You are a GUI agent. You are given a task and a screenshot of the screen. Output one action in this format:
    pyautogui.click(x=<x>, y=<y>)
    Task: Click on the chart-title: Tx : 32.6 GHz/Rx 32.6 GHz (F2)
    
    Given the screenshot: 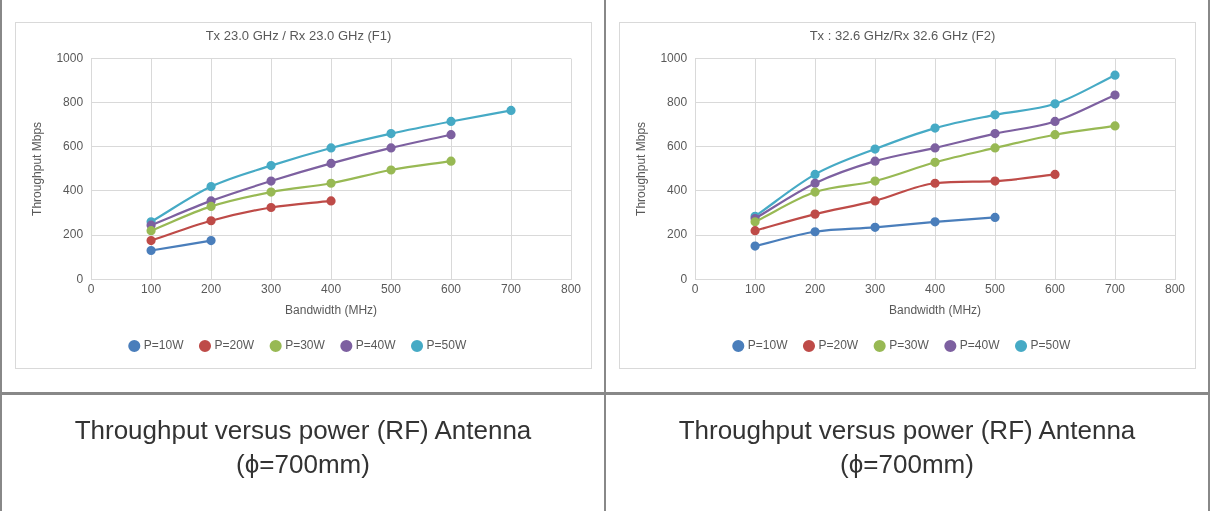 What is the action you would take?
    pyautogui.click(x=902, y=36)
    